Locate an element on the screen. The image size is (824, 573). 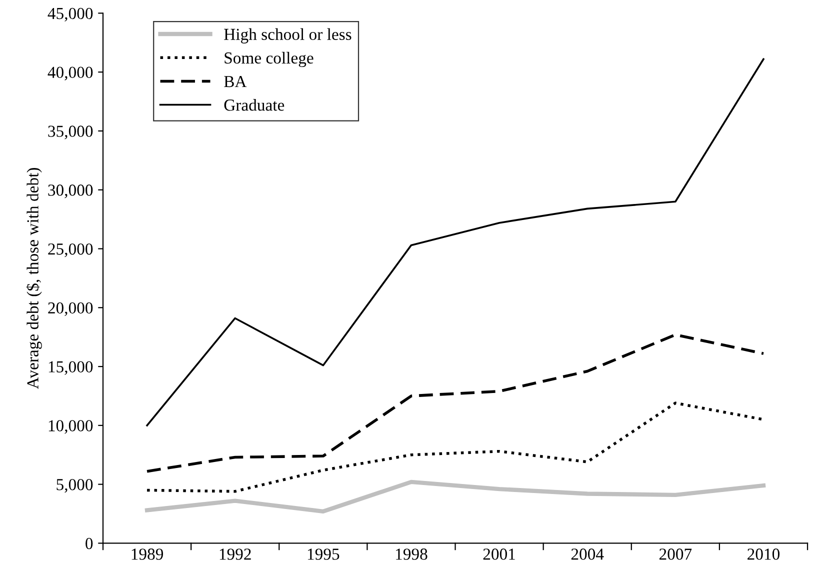
y-tick-label: 40,000 is located at coordinates (70, 73).